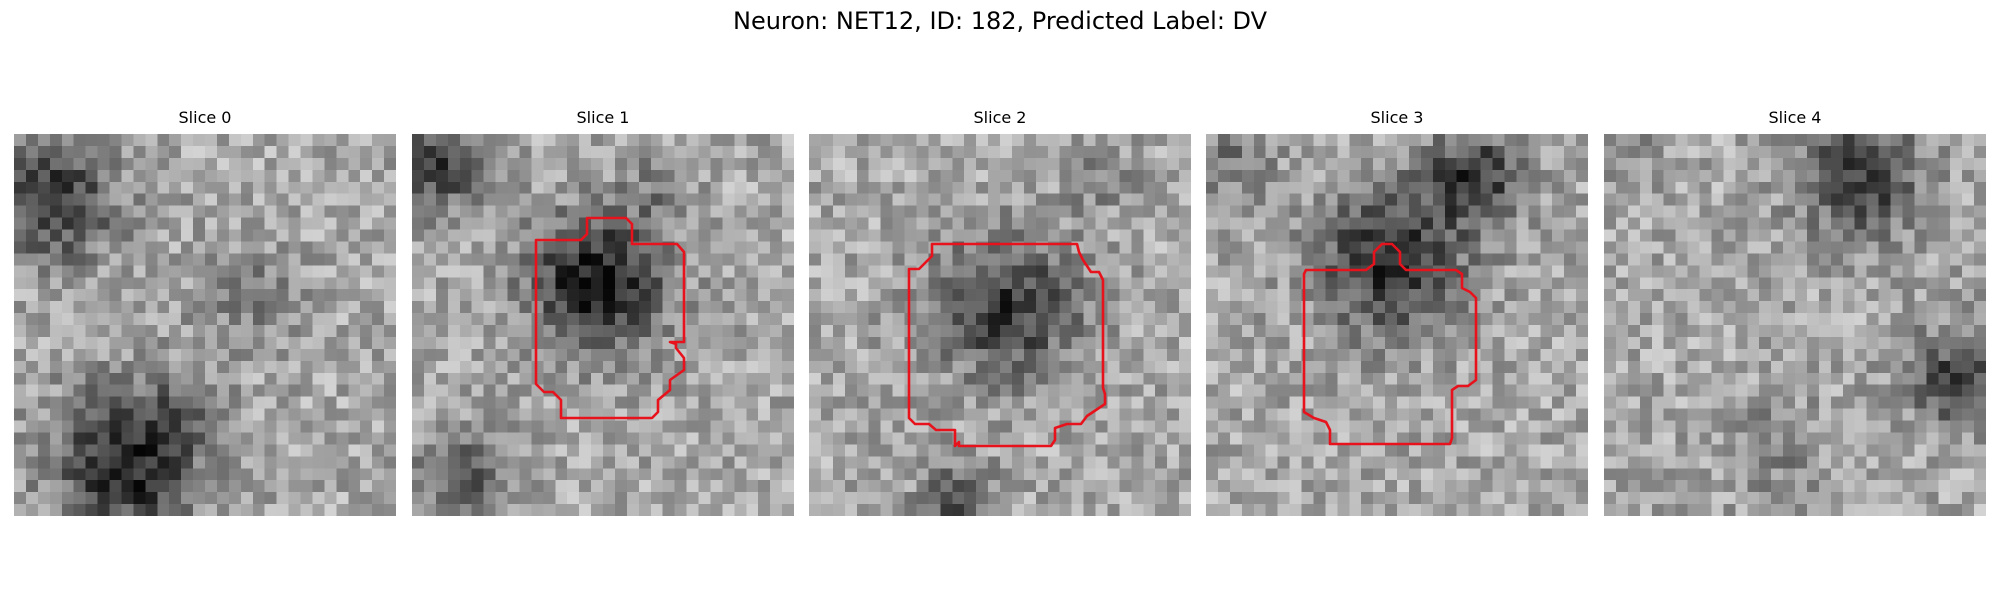  I want to click on slice-title: Slice 3, so click(1397, 117).